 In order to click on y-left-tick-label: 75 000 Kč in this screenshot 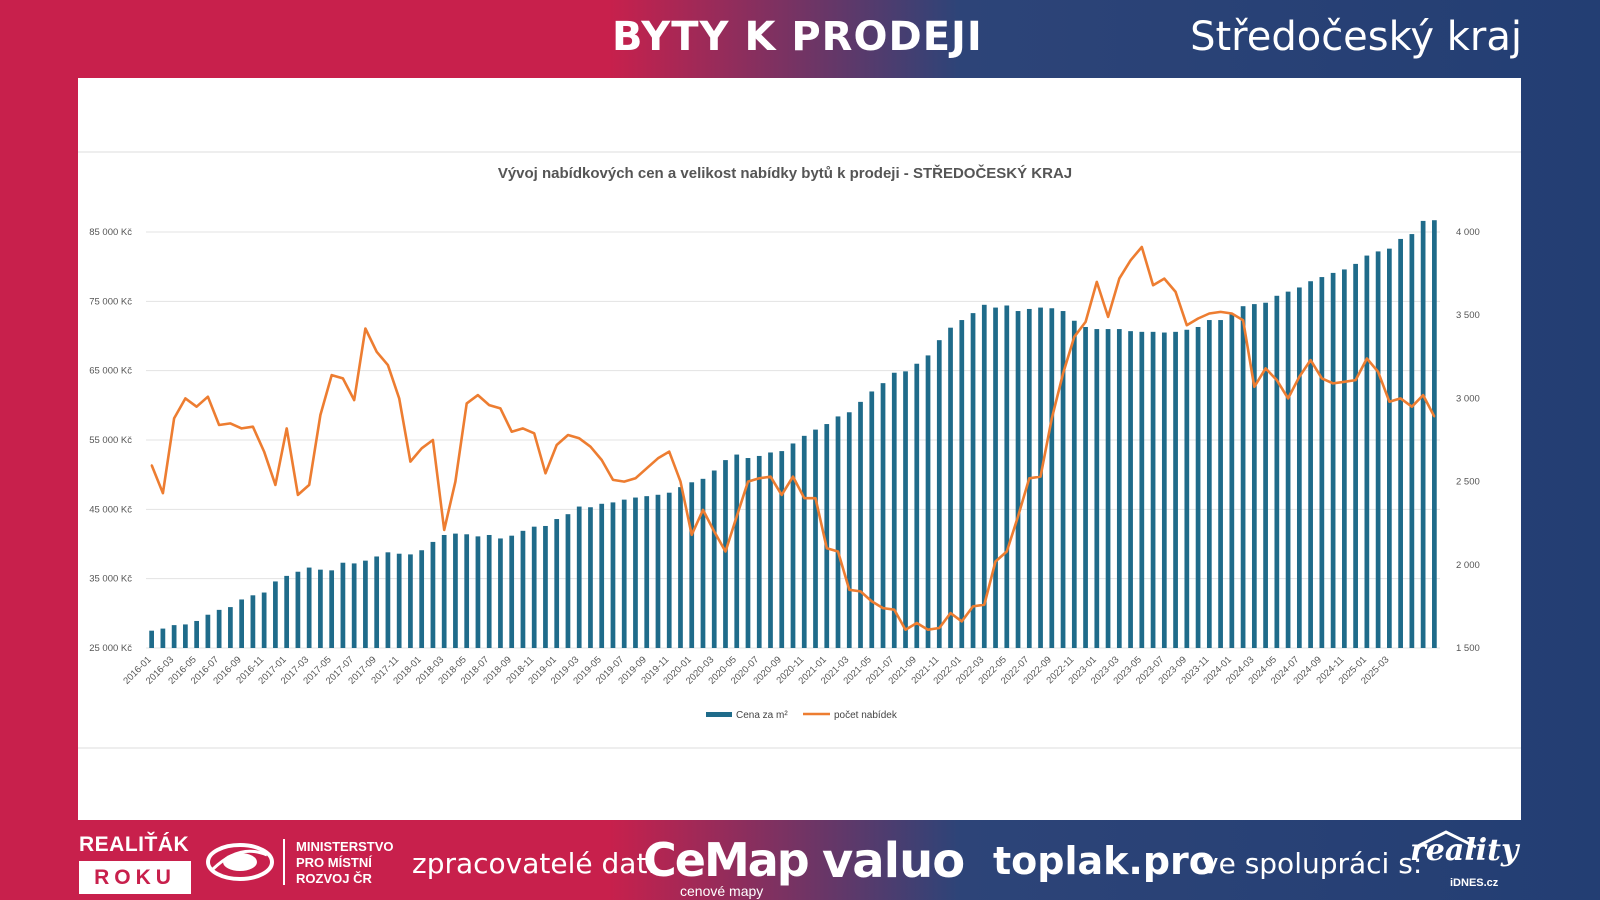, I will do `click(110, 301)`.